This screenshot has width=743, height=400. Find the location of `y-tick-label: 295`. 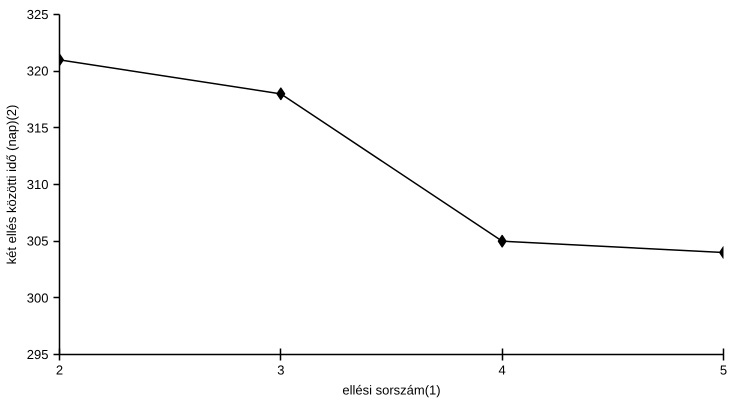

y-tick-label: 295 is located at coordinates (37, 354).